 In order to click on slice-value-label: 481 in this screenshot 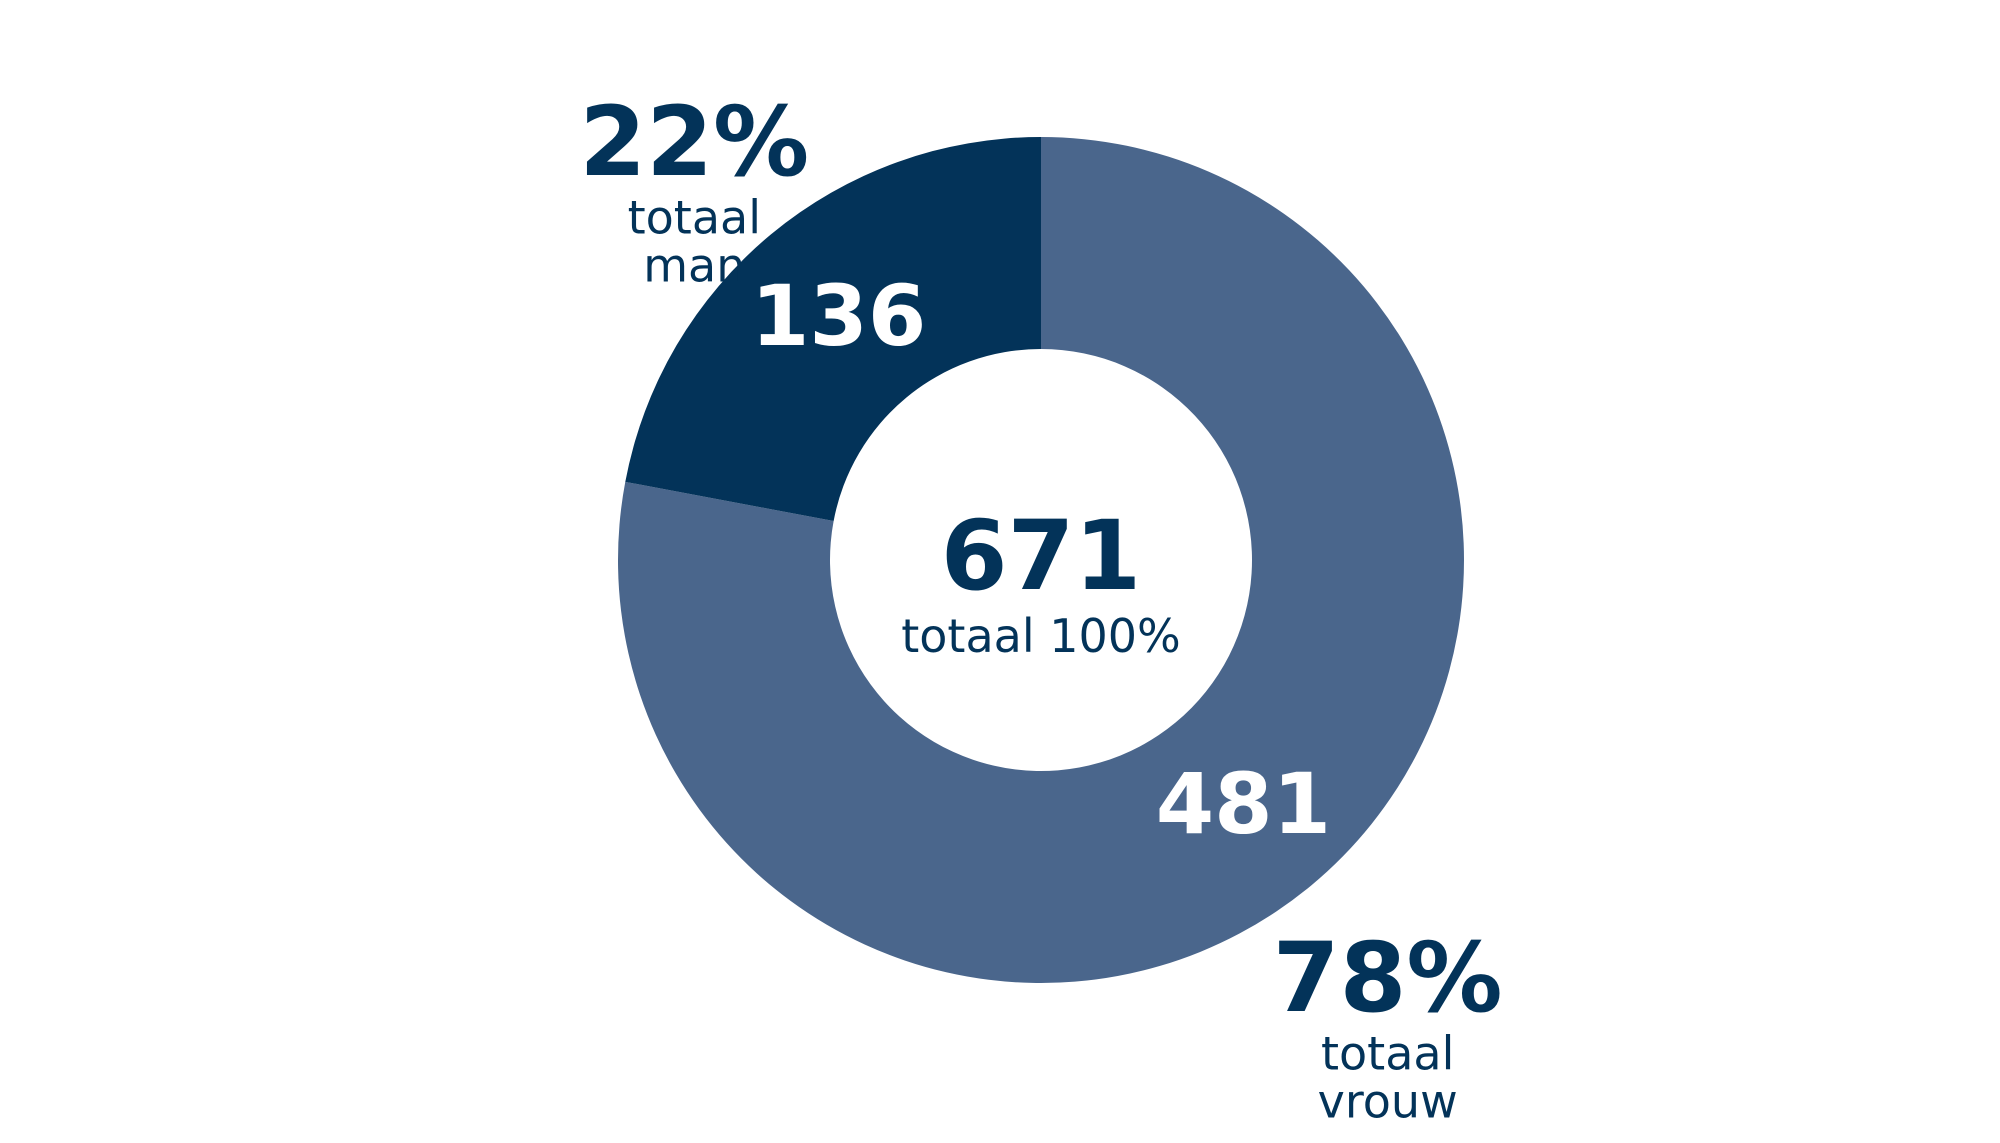, I will do `click(1243, 803)`.